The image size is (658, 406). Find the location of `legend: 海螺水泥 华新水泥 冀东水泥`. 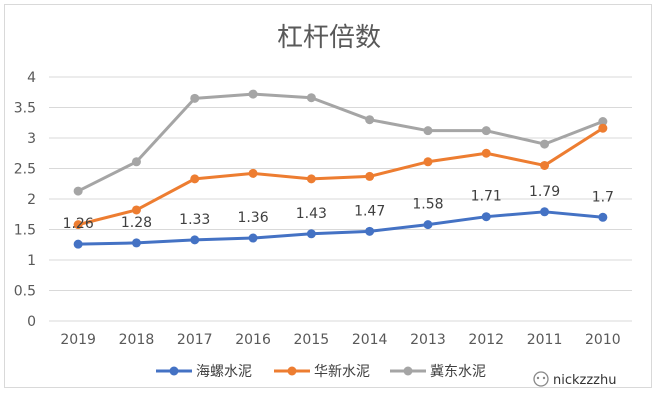

legend: 海螺水泥 华新水泥 冀东水泥 is located at coordinates (321, 372).